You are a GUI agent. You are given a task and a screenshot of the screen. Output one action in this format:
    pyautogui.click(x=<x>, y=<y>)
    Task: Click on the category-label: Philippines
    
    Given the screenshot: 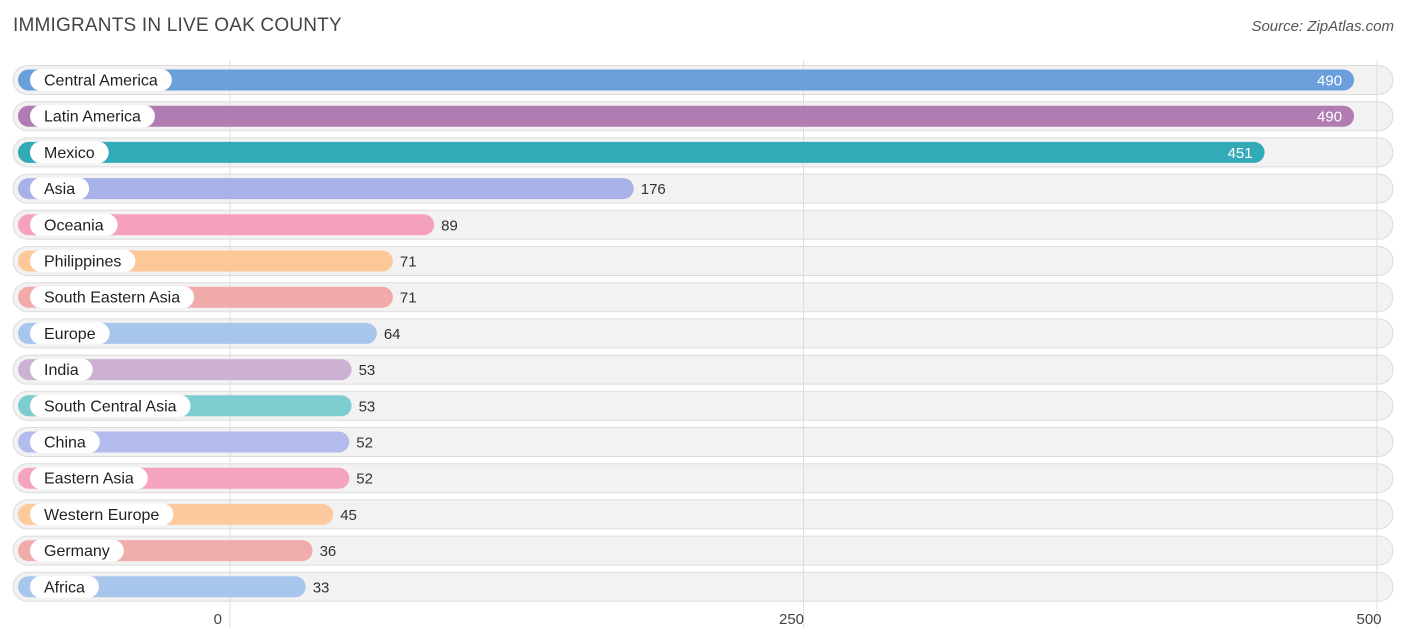 What is the action you would take?
    pyautogui.click(x=82, y=262)
    